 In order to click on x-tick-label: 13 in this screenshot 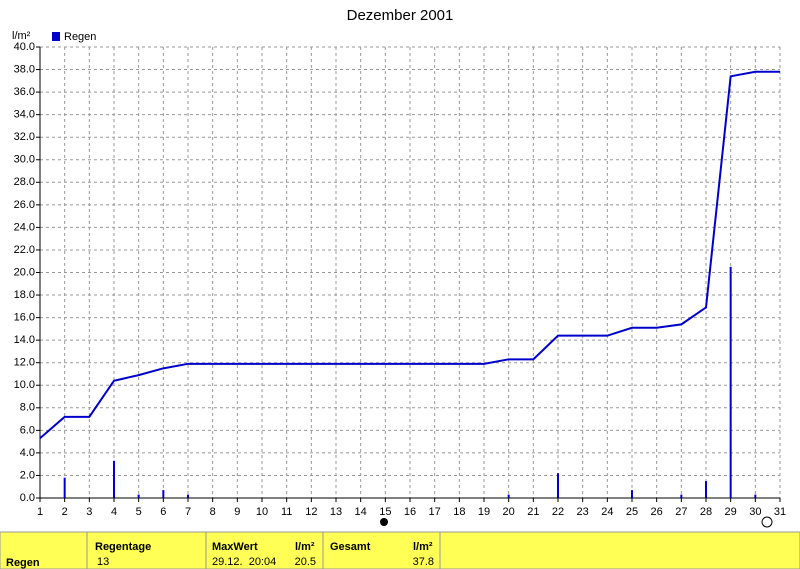, I will do `click(336, 512)`.